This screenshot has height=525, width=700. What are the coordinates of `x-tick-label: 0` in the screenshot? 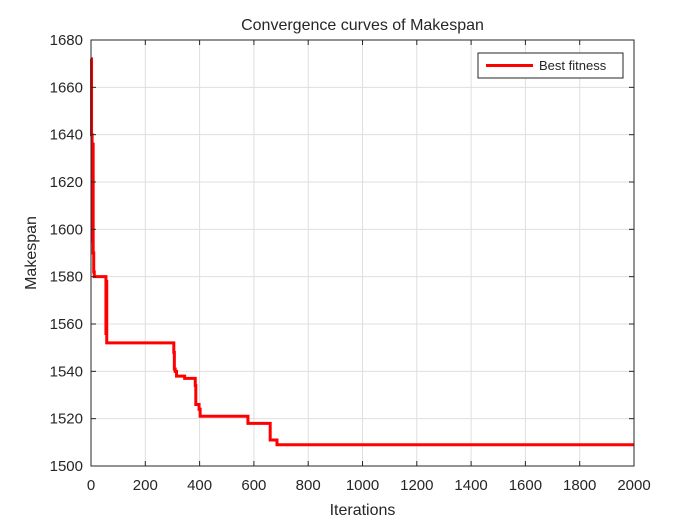 It's located at (91, 485).